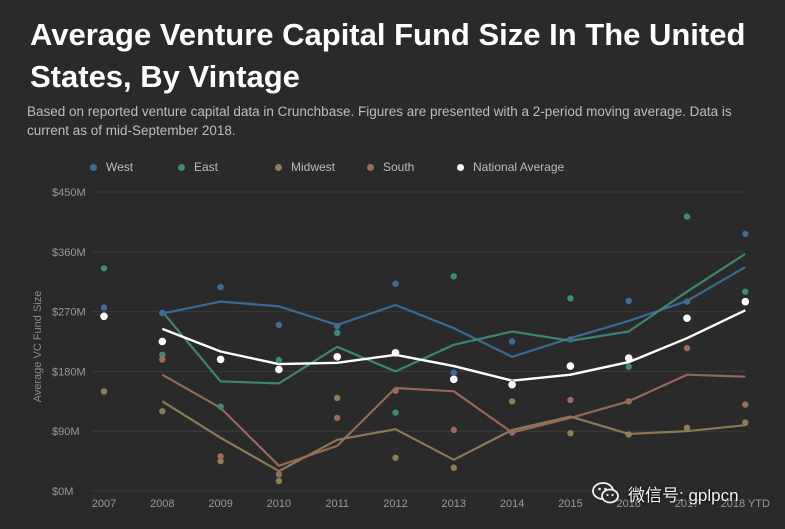  What do you see at coordinates (399, 167) in the screenshot?
I see `legend-label: South` at bounding box center [399, 167].